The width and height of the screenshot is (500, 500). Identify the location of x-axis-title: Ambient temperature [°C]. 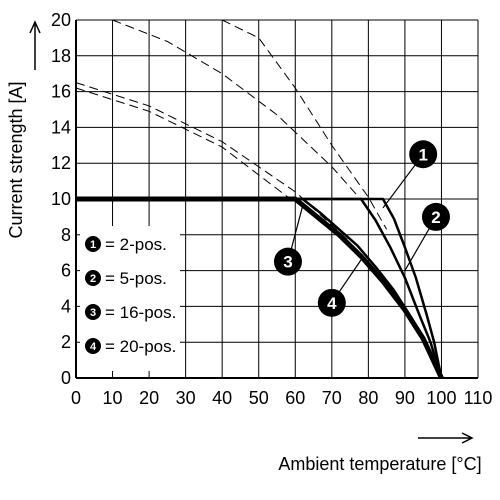
(379, 464).